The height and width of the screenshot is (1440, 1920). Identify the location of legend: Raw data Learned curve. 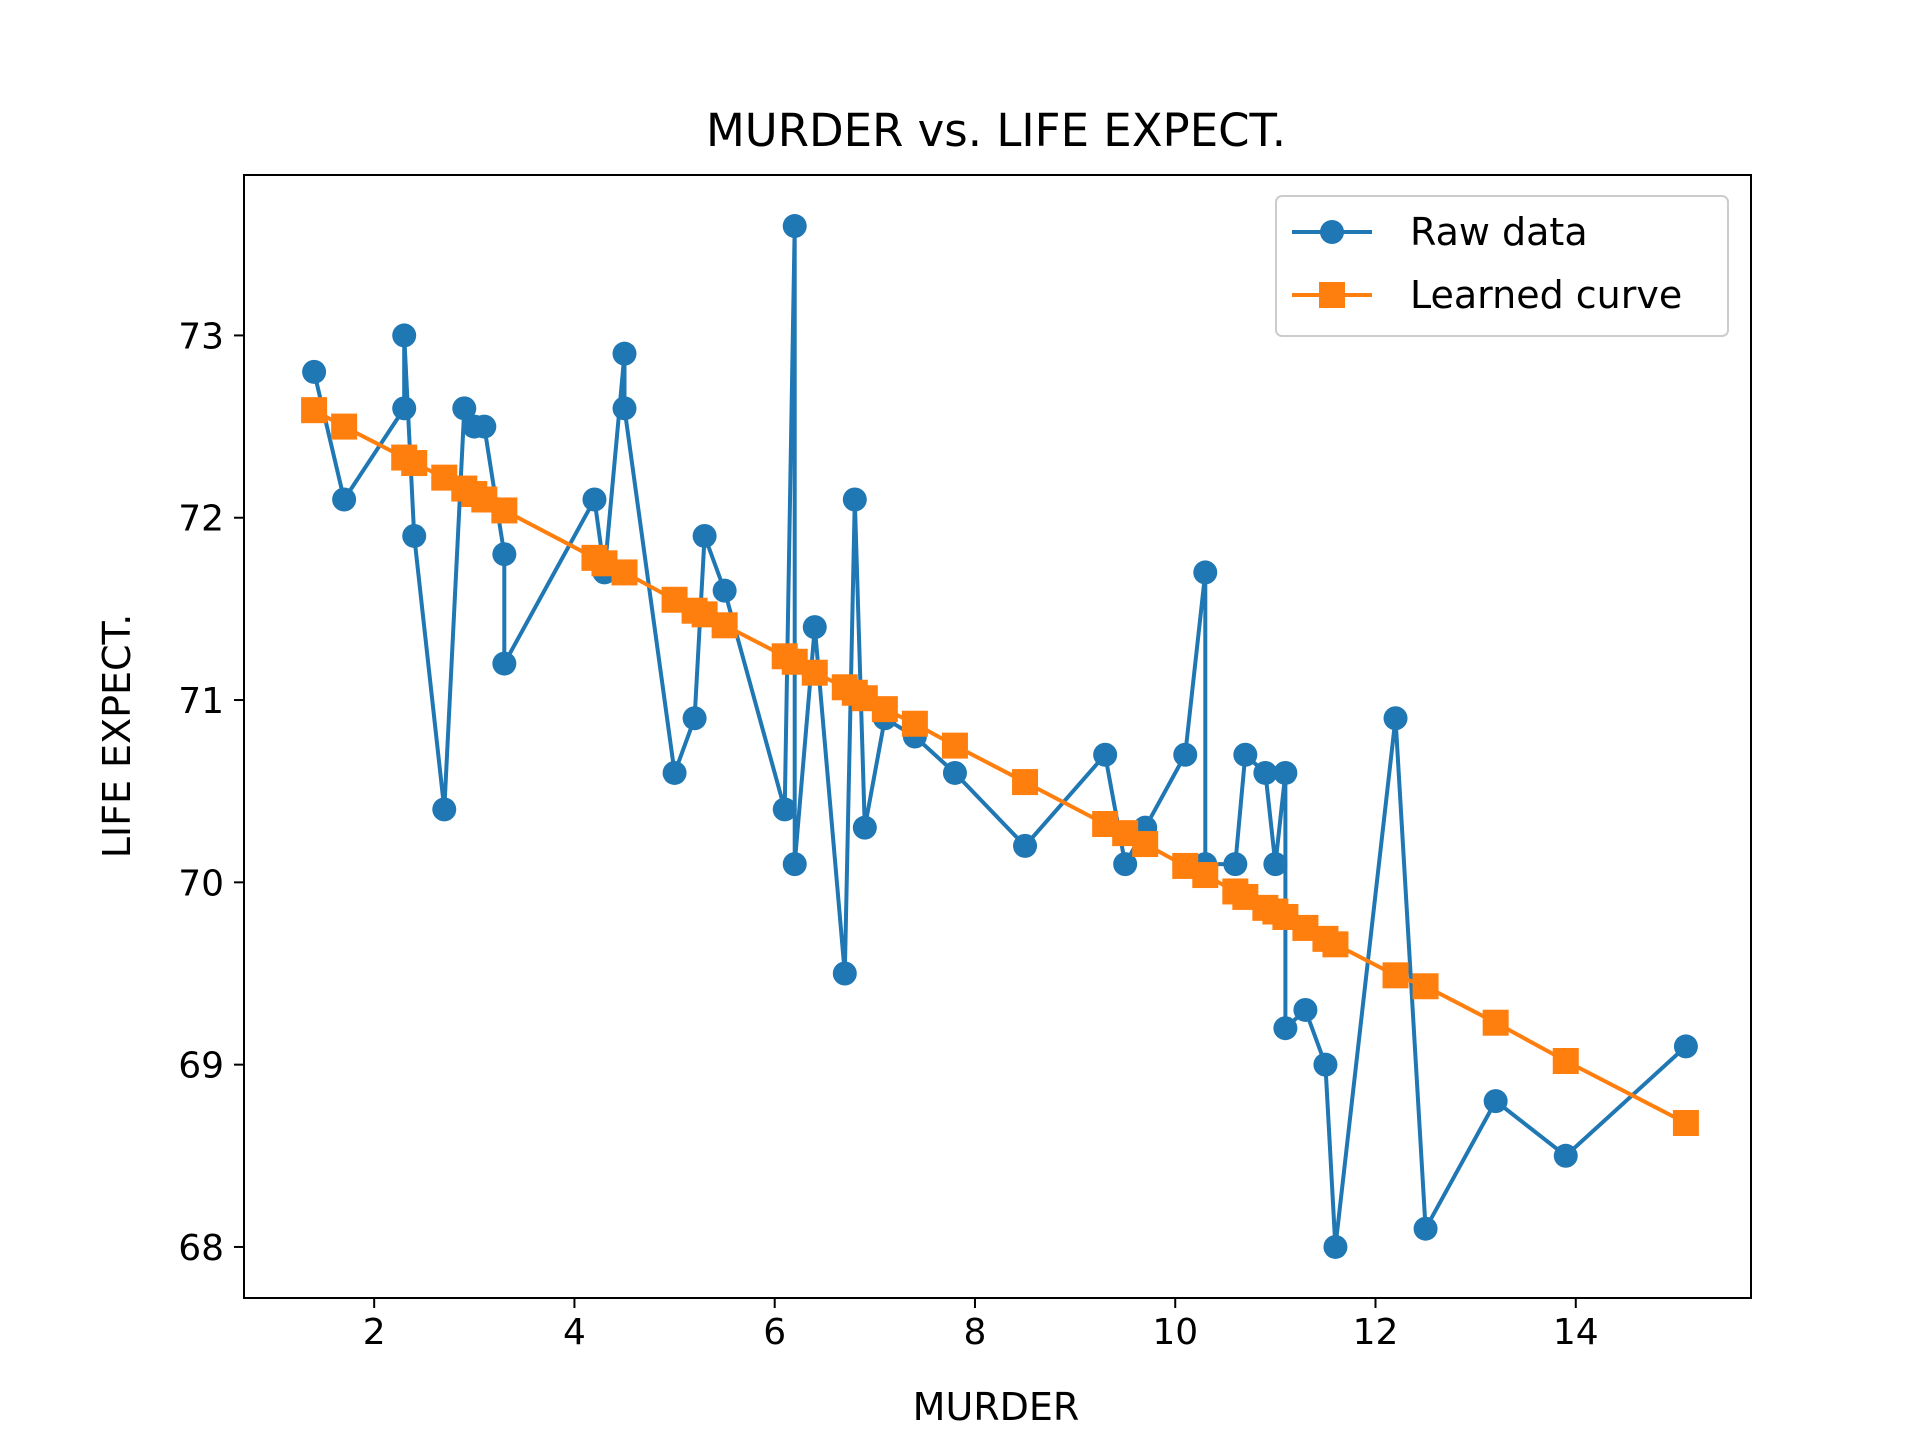
(1502, 266).